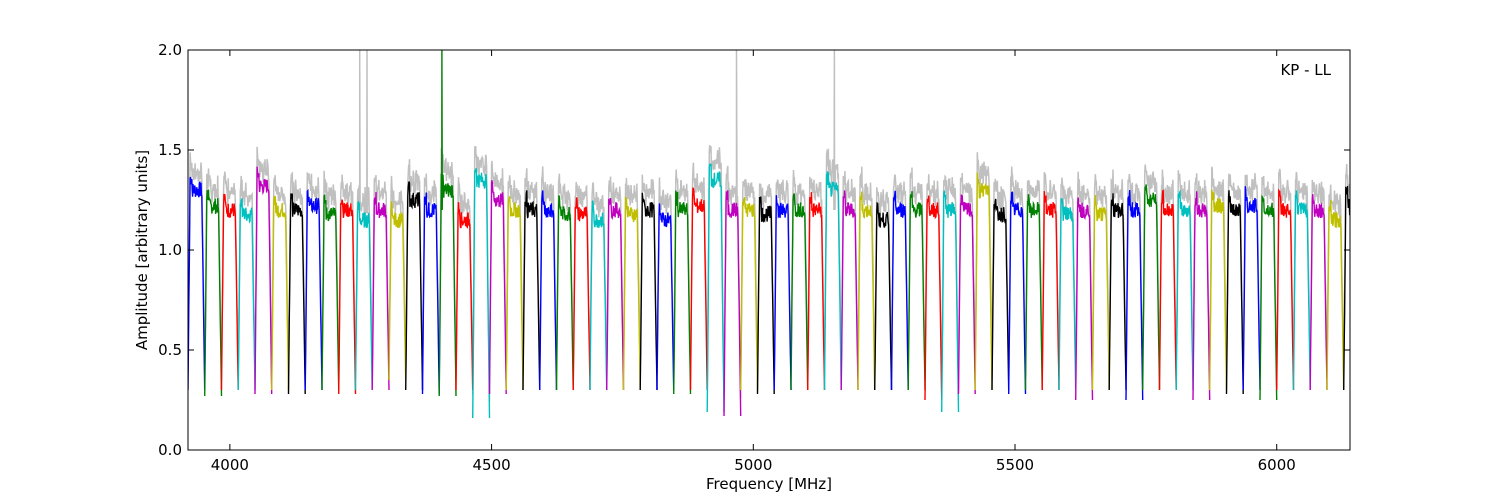 This screenshot has height=500, width=1500. What do you see at coordinates (1305, 70) in the screenshot?
I see `annotation-label: KP - LL` at bounding box center [1305, 70].